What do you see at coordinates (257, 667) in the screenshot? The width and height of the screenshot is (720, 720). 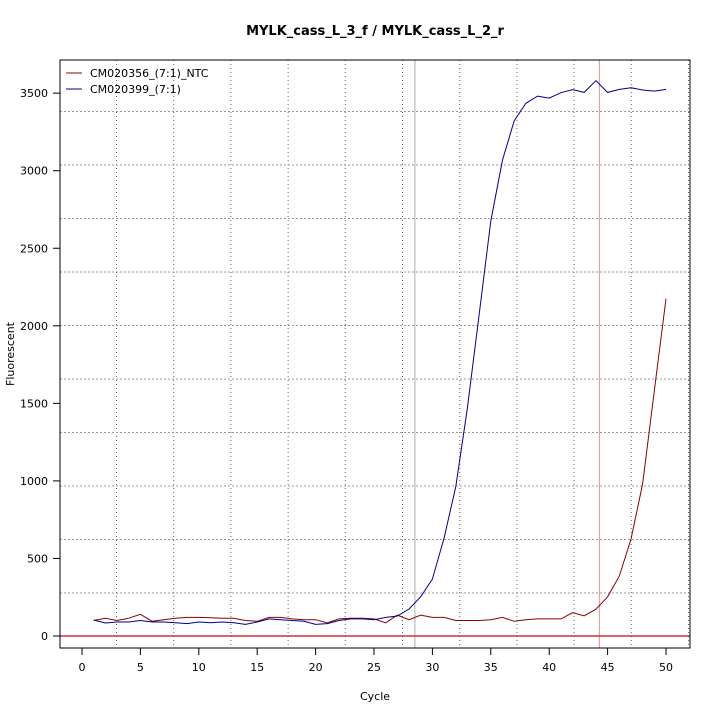 I see `x-tick-label: 15` at bounding box center [257, 667].